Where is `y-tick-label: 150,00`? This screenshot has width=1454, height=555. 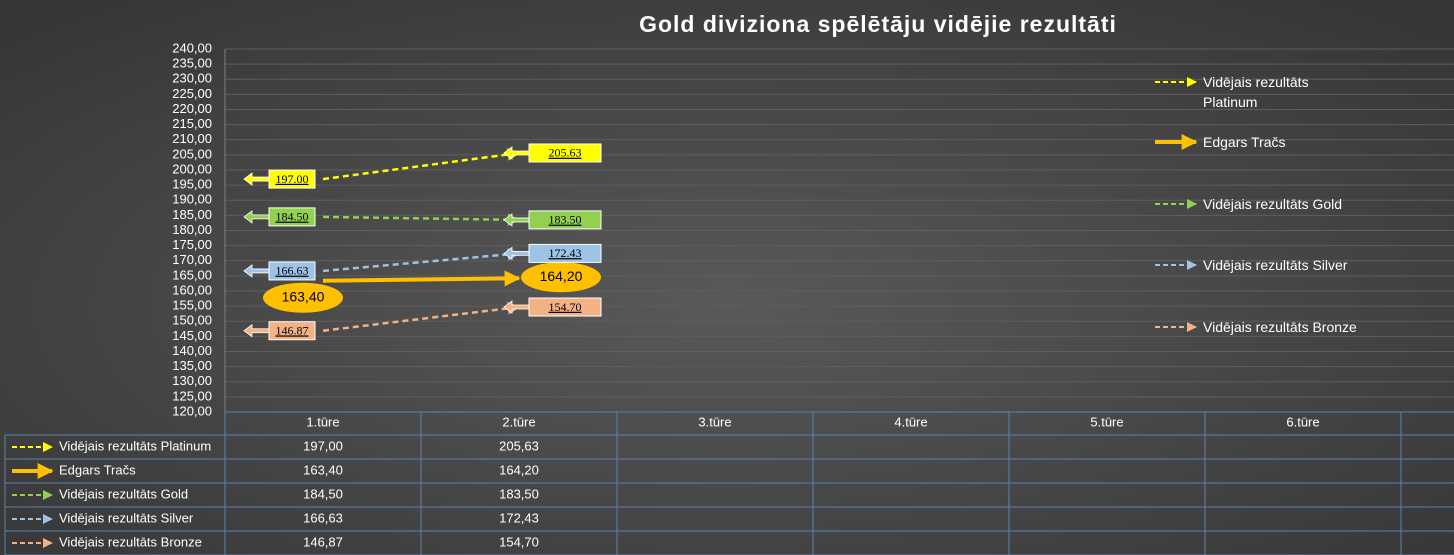
y-tick-label: 150,00 is located at coordinates (192, 320).